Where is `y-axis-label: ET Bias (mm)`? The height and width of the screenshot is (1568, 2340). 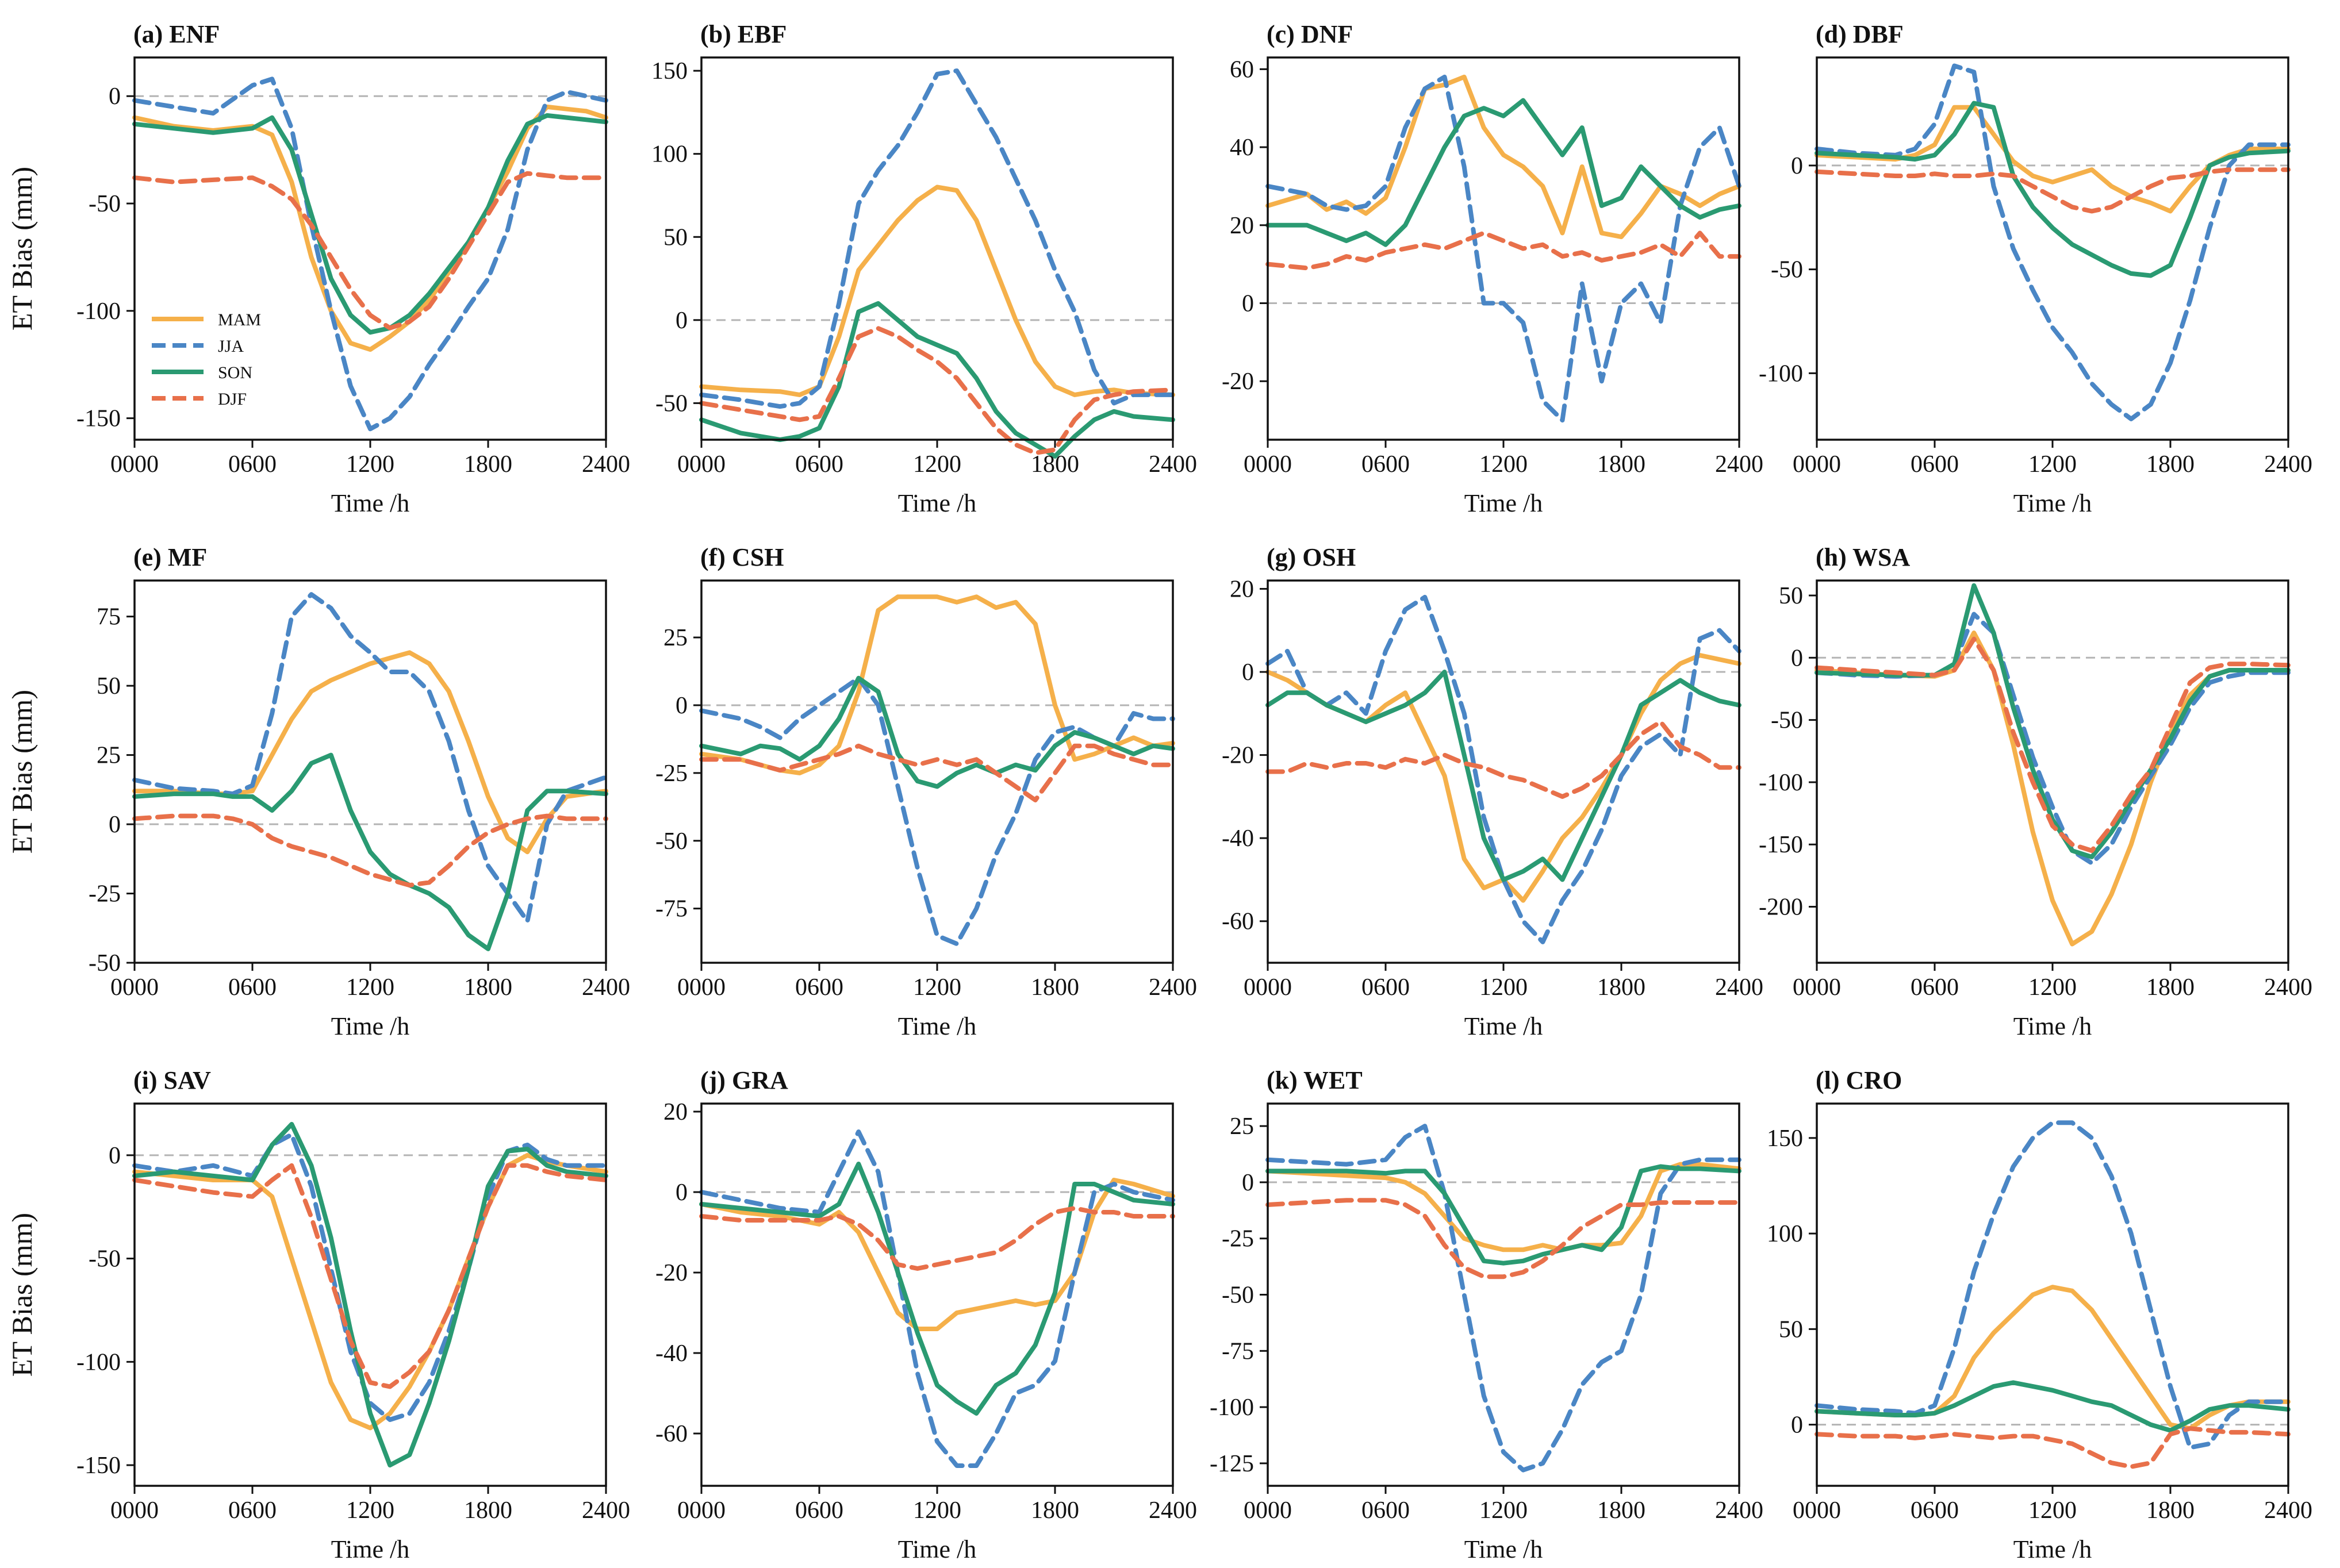 y-axis-label: ET Bias (mm) is located at coordinates (22, 249).